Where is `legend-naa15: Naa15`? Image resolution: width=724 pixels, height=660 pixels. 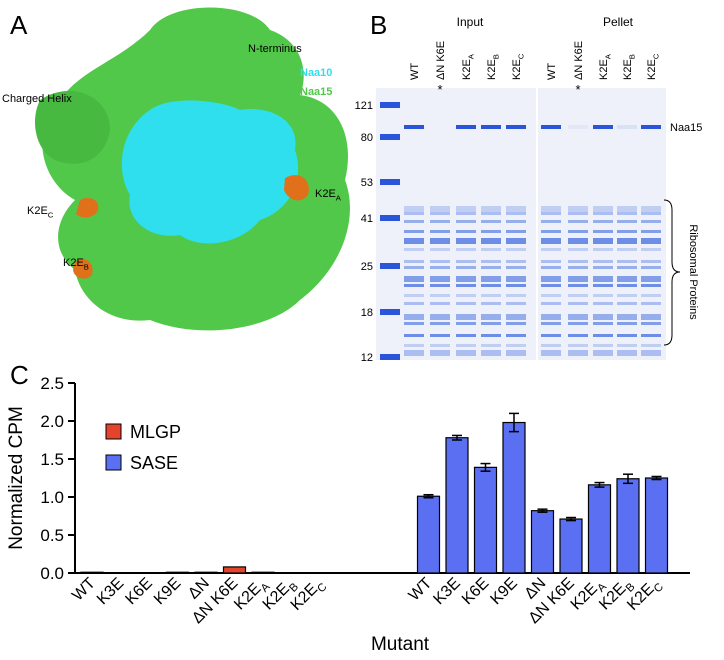
legend-naa15: Naa15 is located at coordinates (316, 92).